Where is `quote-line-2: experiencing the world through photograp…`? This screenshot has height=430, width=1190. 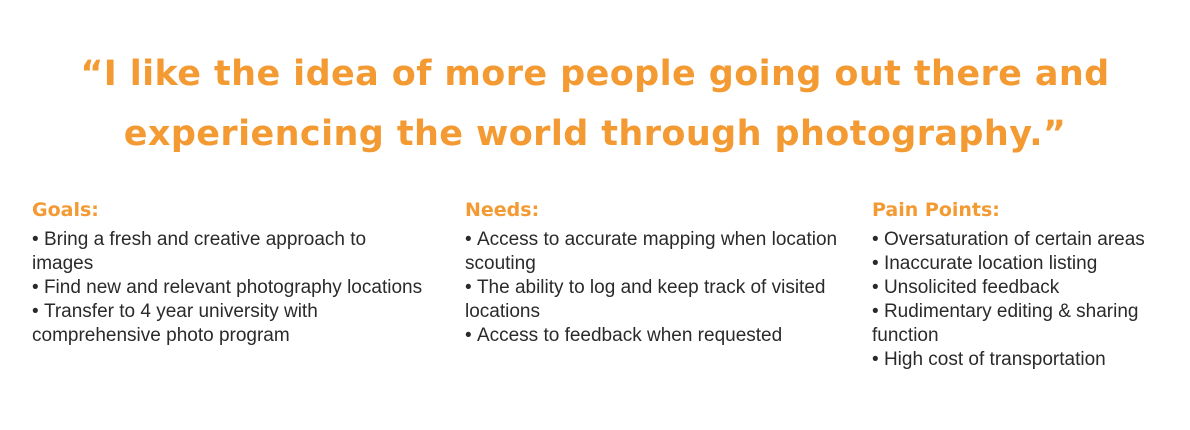 quote-line-2: experiencing the world through photograp… is located at coordinates (595, 134).